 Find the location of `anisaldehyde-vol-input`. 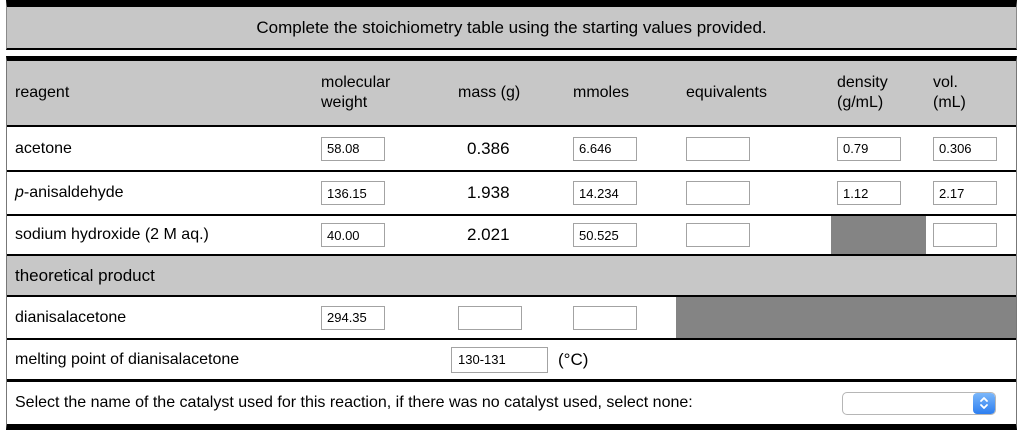

anisaldehyde-vol-input is located at coordinates (965, 193).